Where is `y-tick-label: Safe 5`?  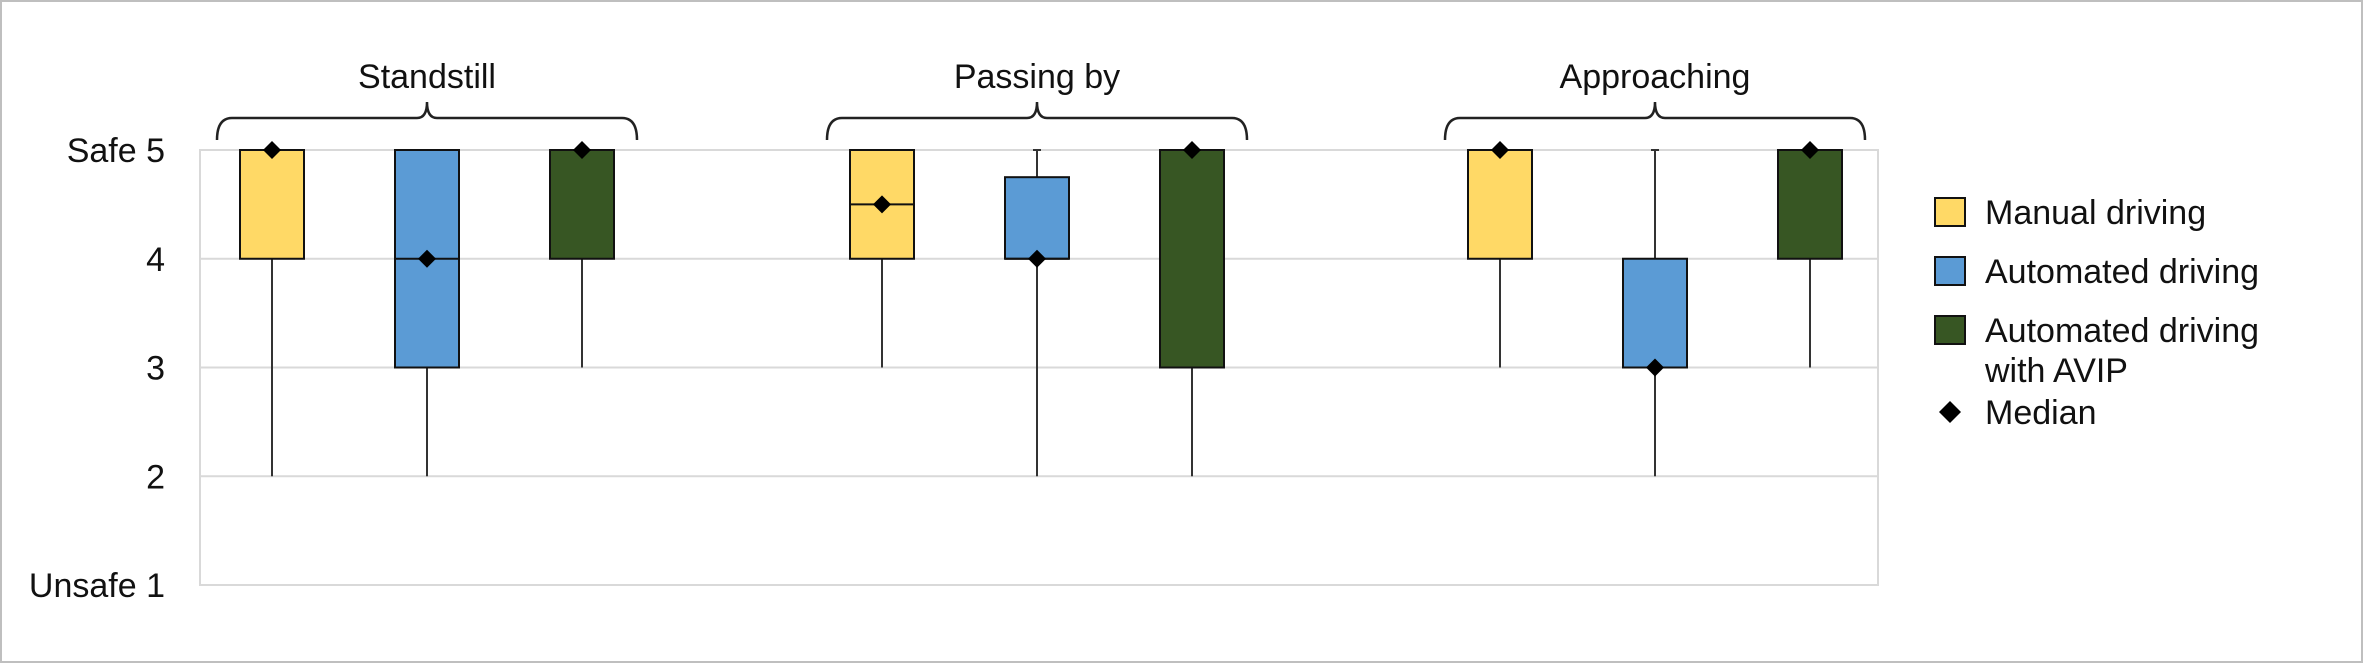 y-tick-label: Safe 5 is located at coordinates (116, 151).